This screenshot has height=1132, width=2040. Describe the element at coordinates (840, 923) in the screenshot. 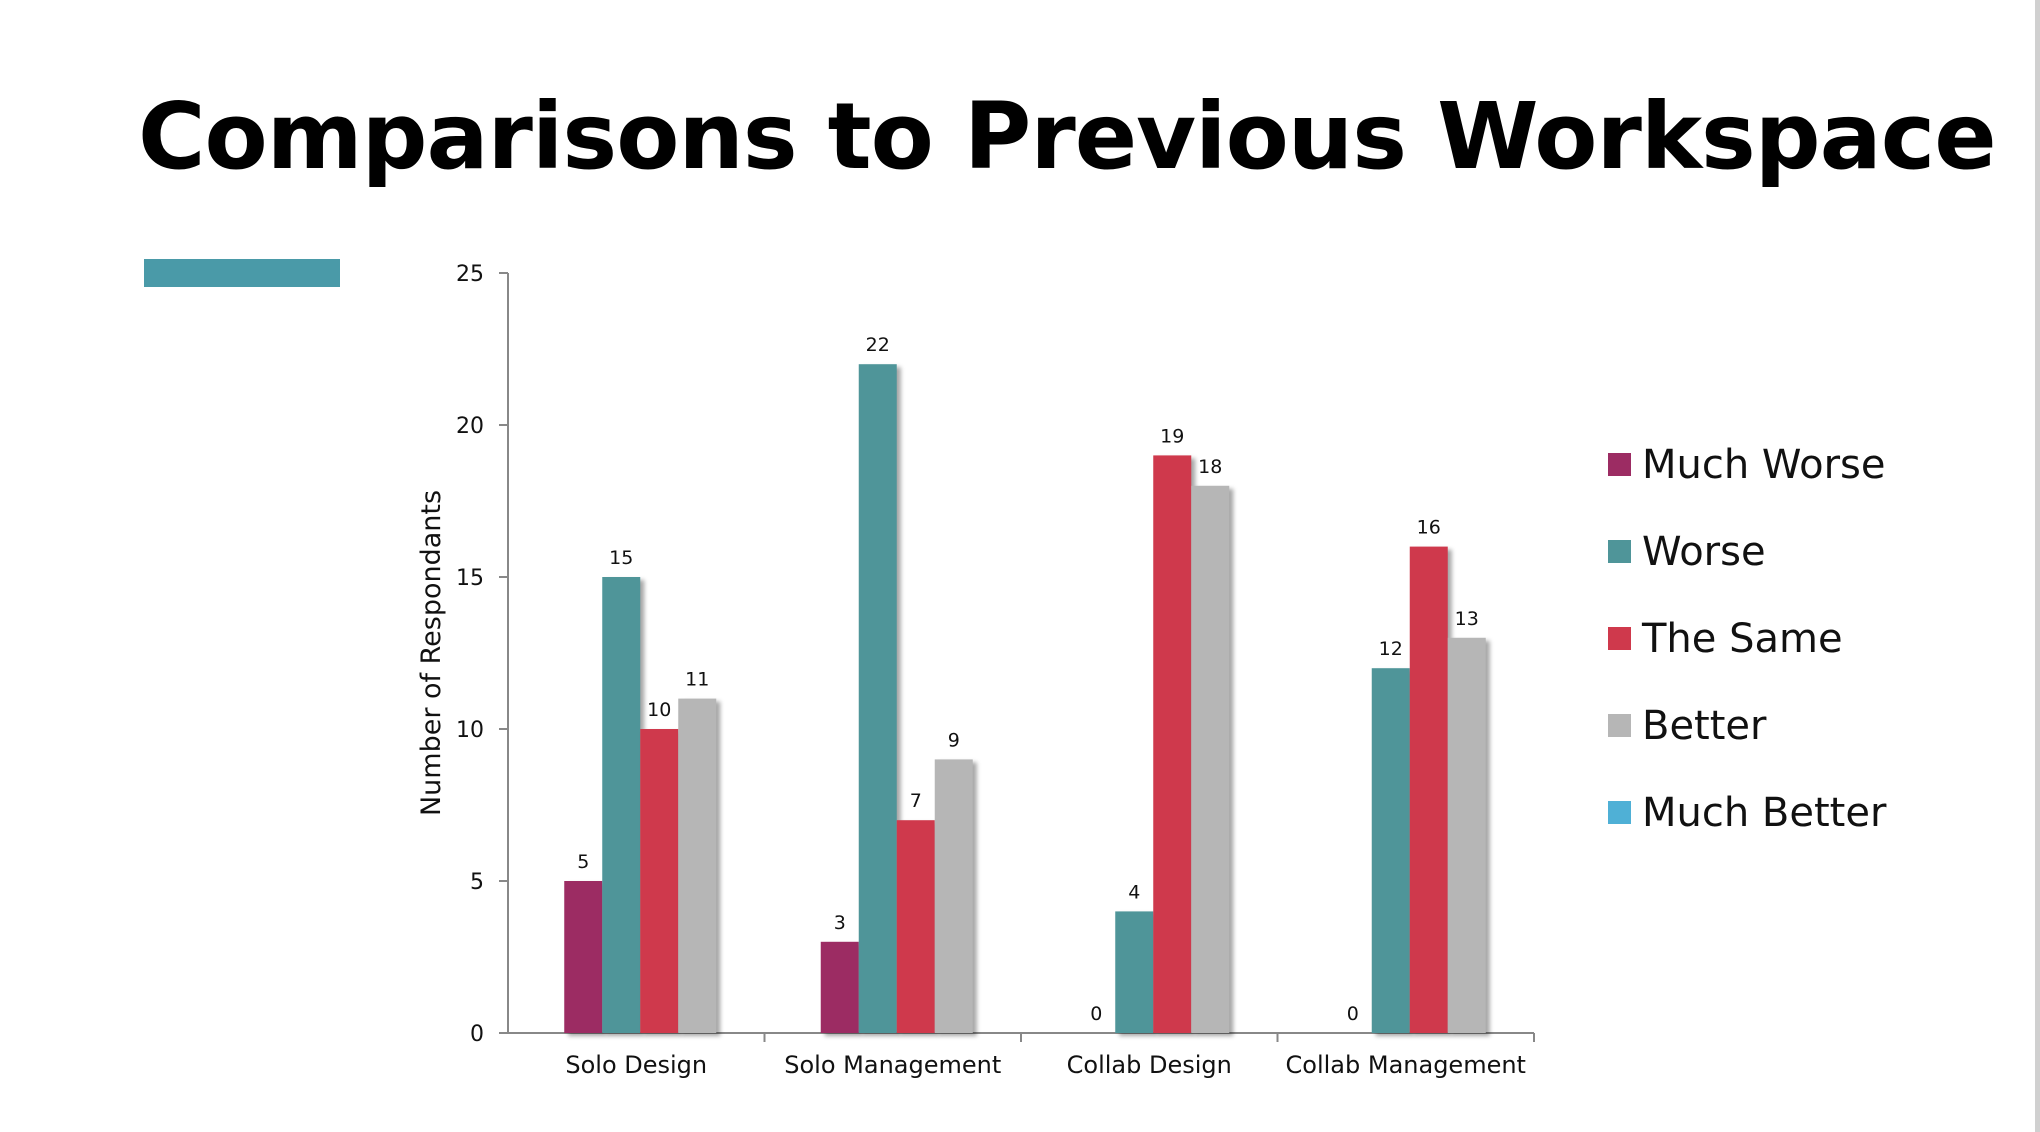

I see `data-label: 3` at that location.